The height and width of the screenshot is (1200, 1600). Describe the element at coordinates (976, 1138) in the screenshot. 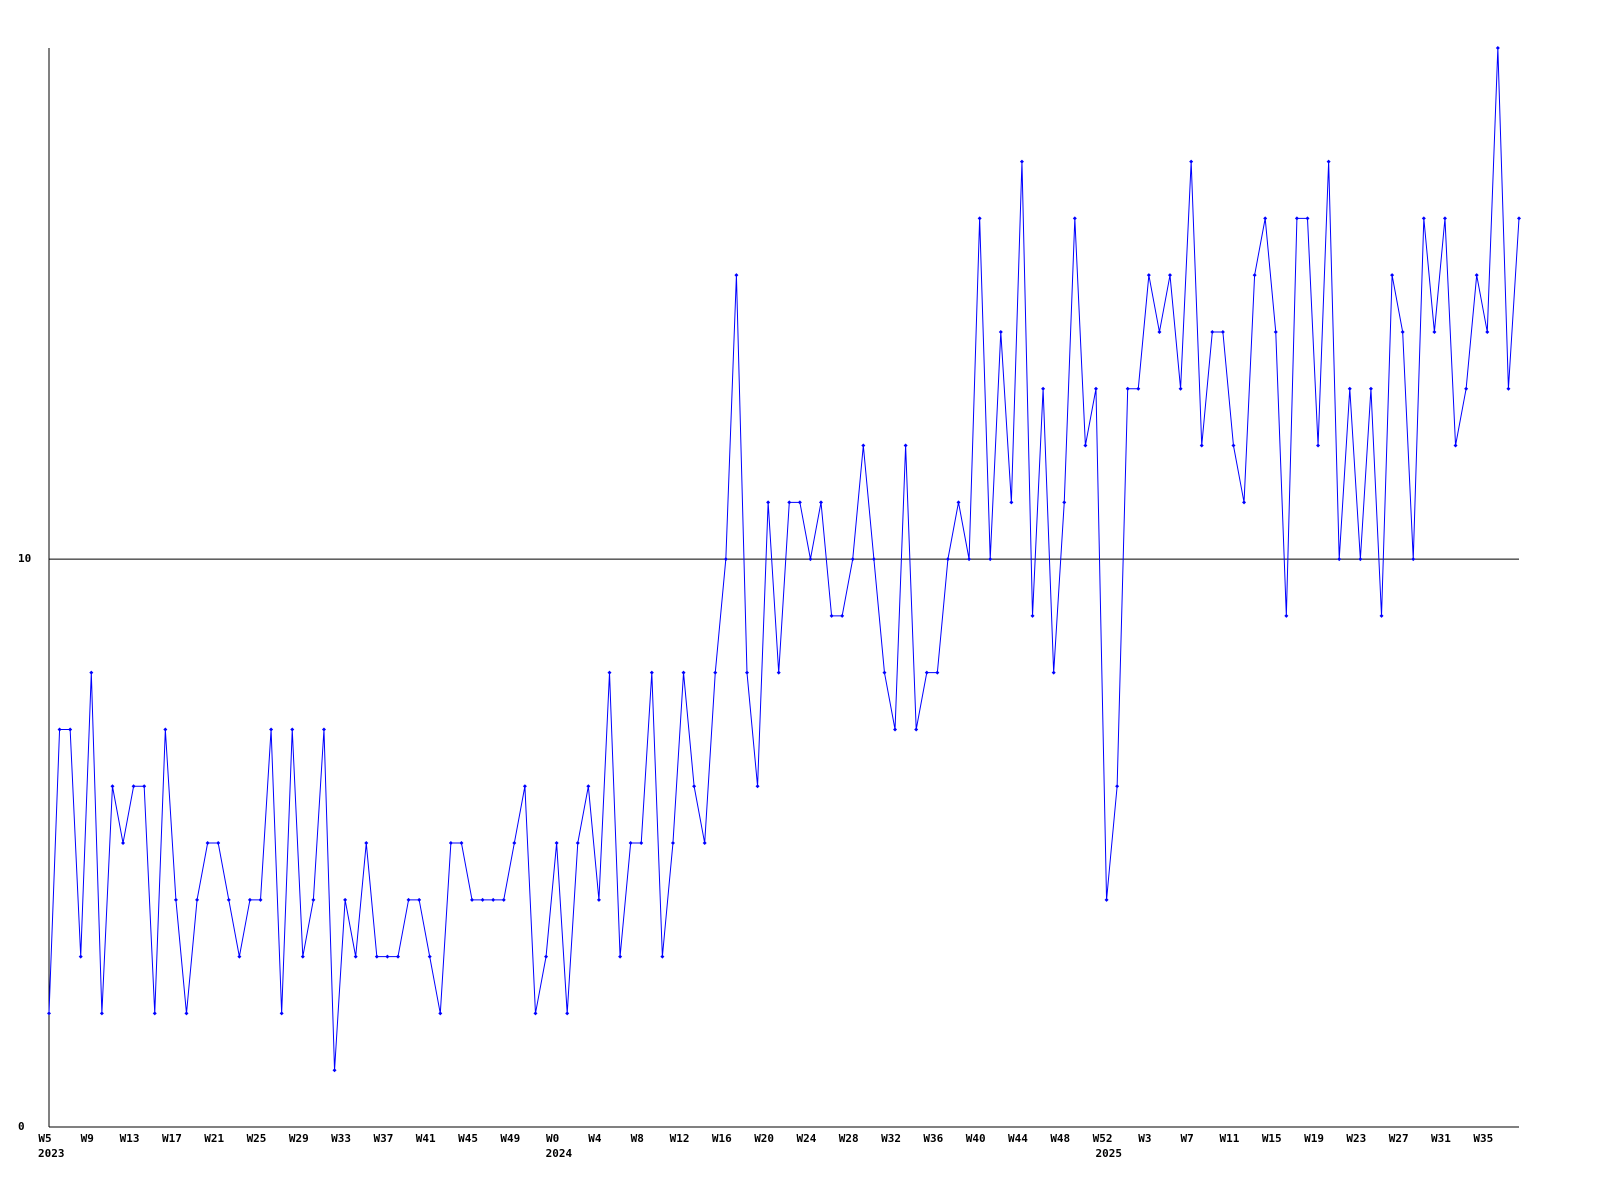

I see `x-tick-label: W40` at that location.